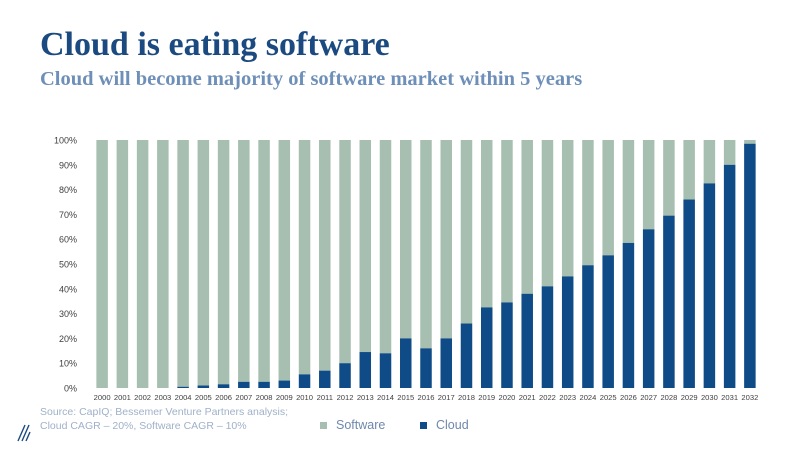 The height and width of the screenshot is (457, 802). What do you see at coordinates (486, 397) in the screenshot?
I see `x-tick-label: 2019` at bounding box center [486, 397].